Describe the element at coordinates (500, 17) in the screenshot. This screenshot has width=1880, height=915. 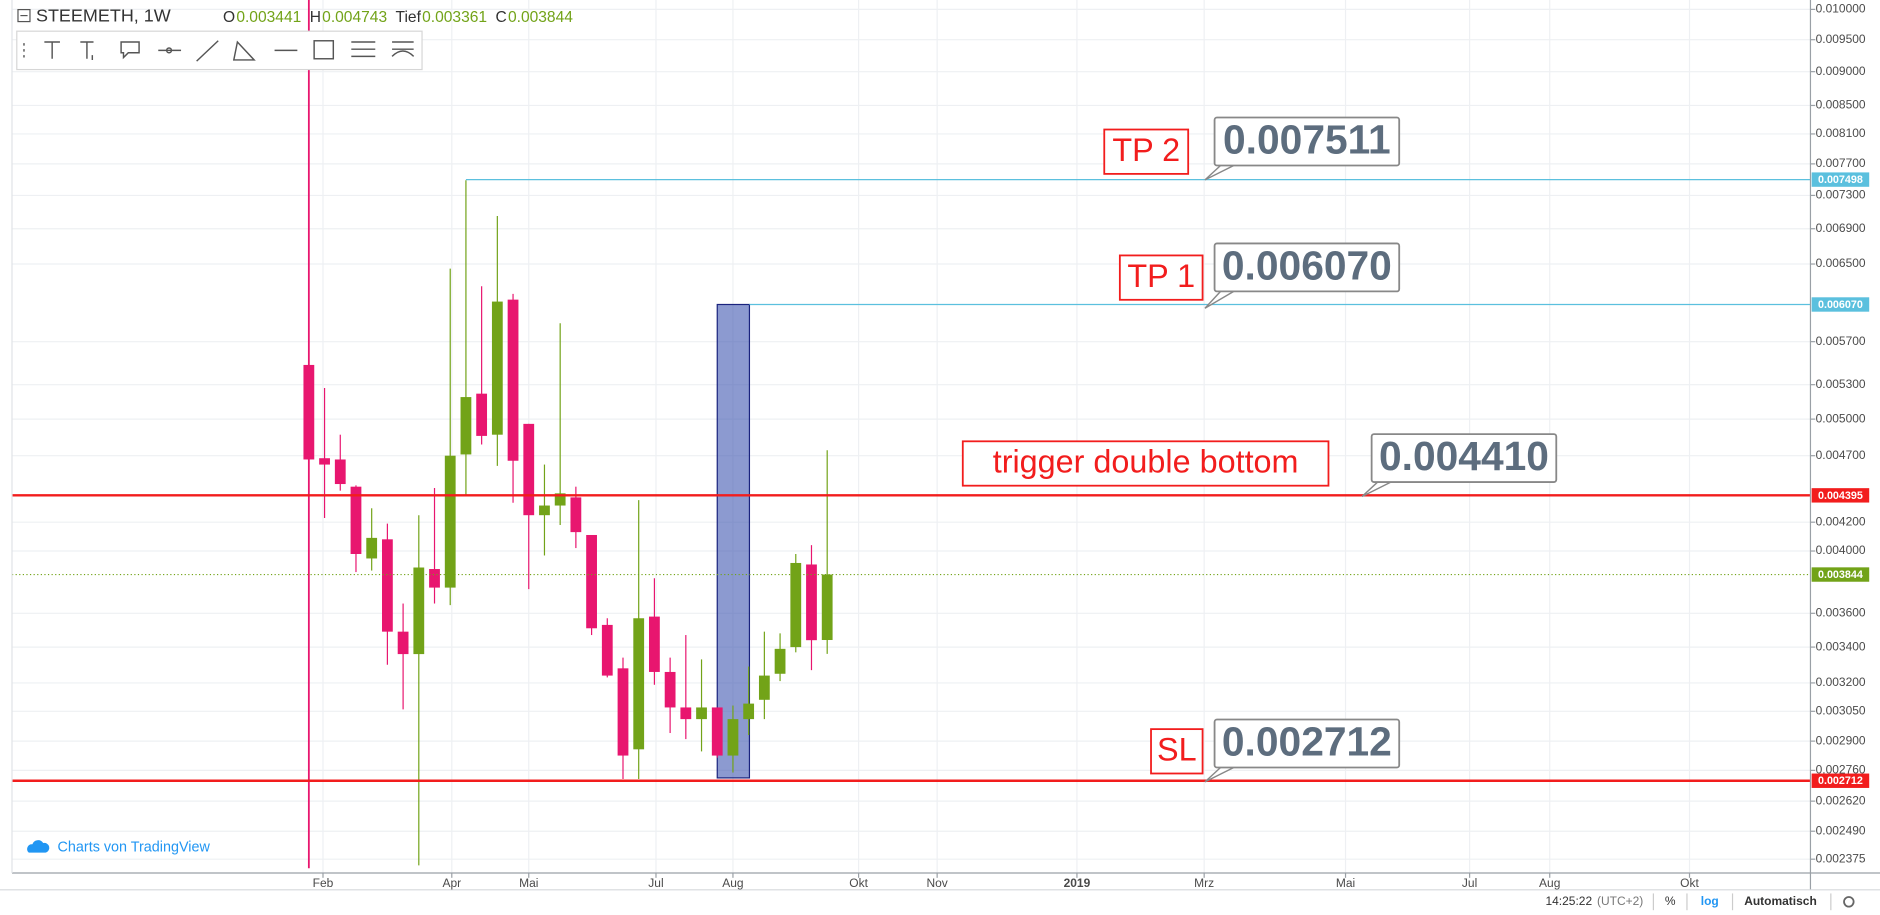
I see `ohlc-label: C` at that location.